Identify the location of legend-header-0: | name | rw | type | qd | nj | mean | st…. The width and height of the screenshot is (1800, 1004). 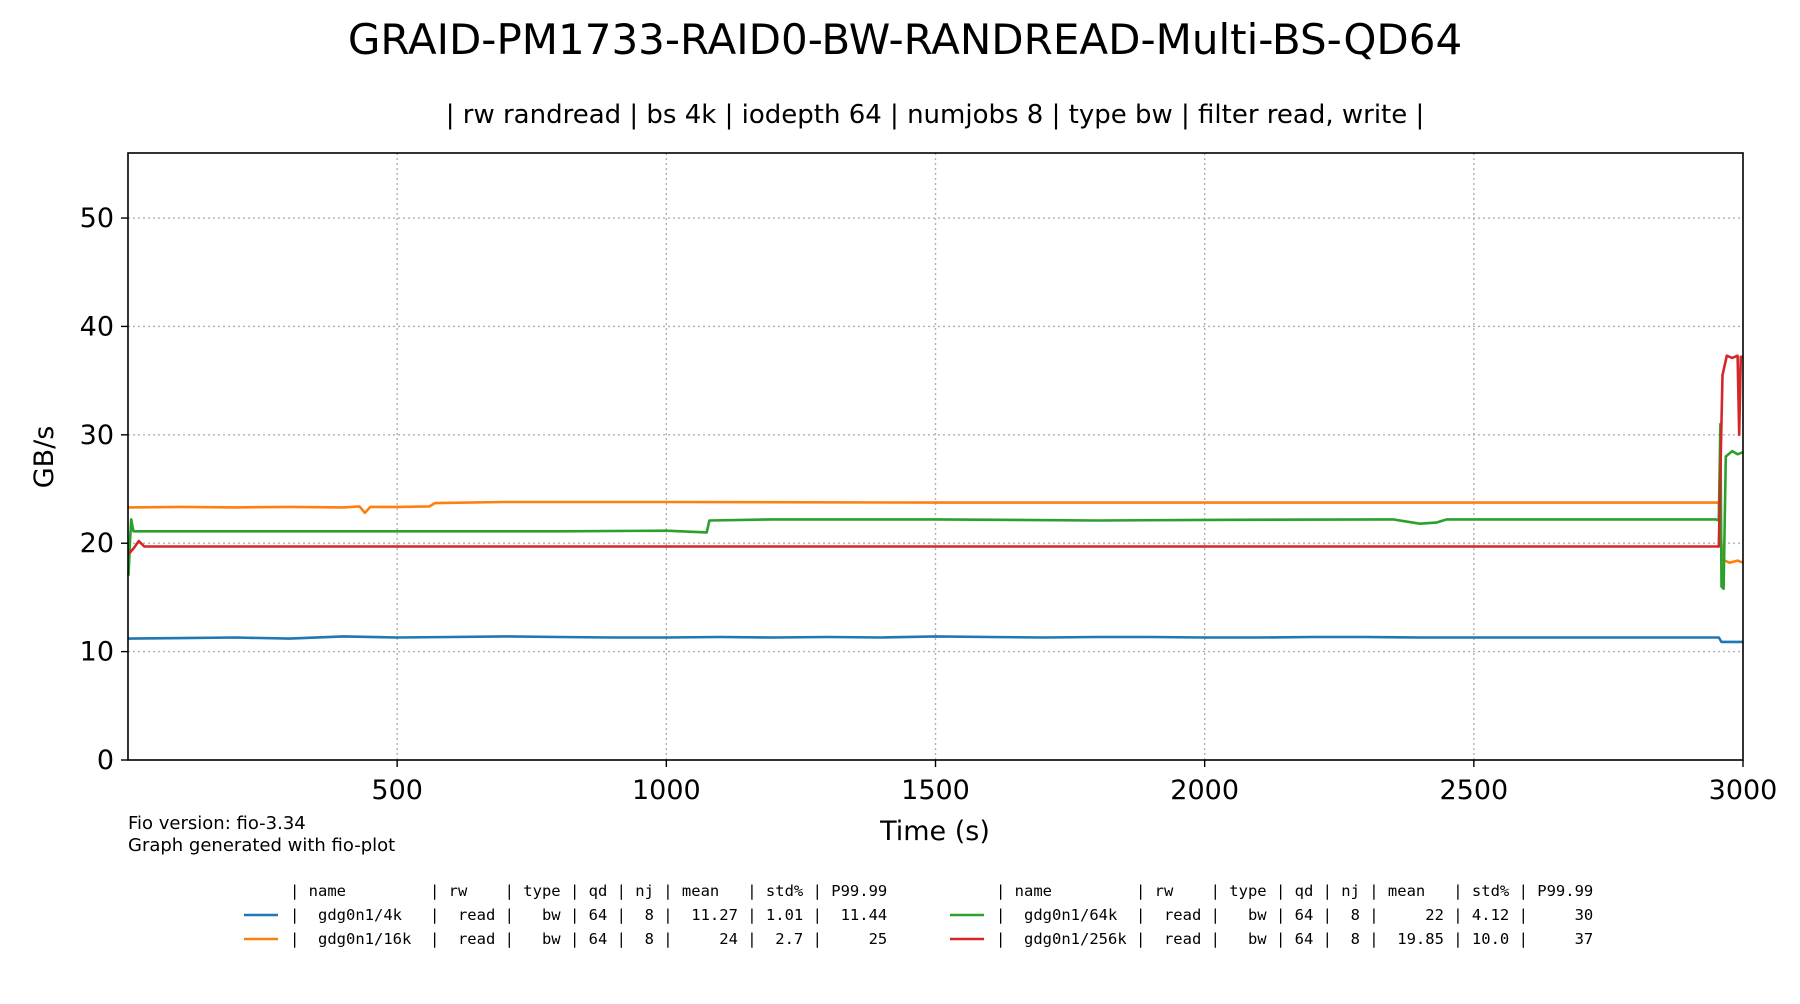
(588, 891).